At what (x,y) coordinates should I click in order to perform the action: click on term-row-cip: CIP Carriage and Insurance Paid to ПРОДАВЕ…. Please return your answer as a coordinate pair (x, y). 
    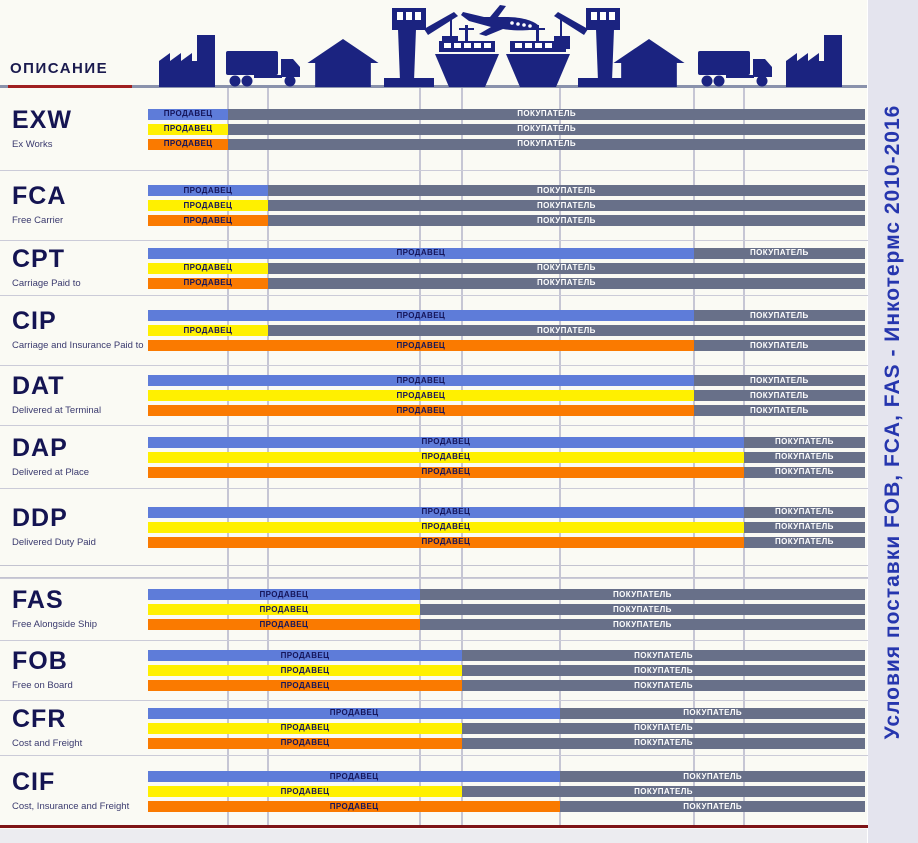
    Looking at the image, I should click on (434, 330).